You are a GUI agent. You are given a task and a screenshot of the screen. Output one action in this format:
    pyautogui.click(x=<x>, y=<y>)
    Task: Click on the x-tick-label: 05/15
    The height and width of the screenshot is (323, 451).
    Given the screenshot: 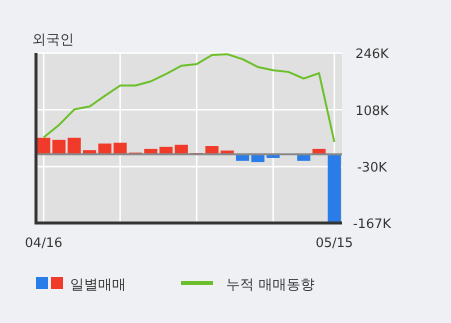 What is the action you would take?
    pyautogui.click(x=335, y=243)
    